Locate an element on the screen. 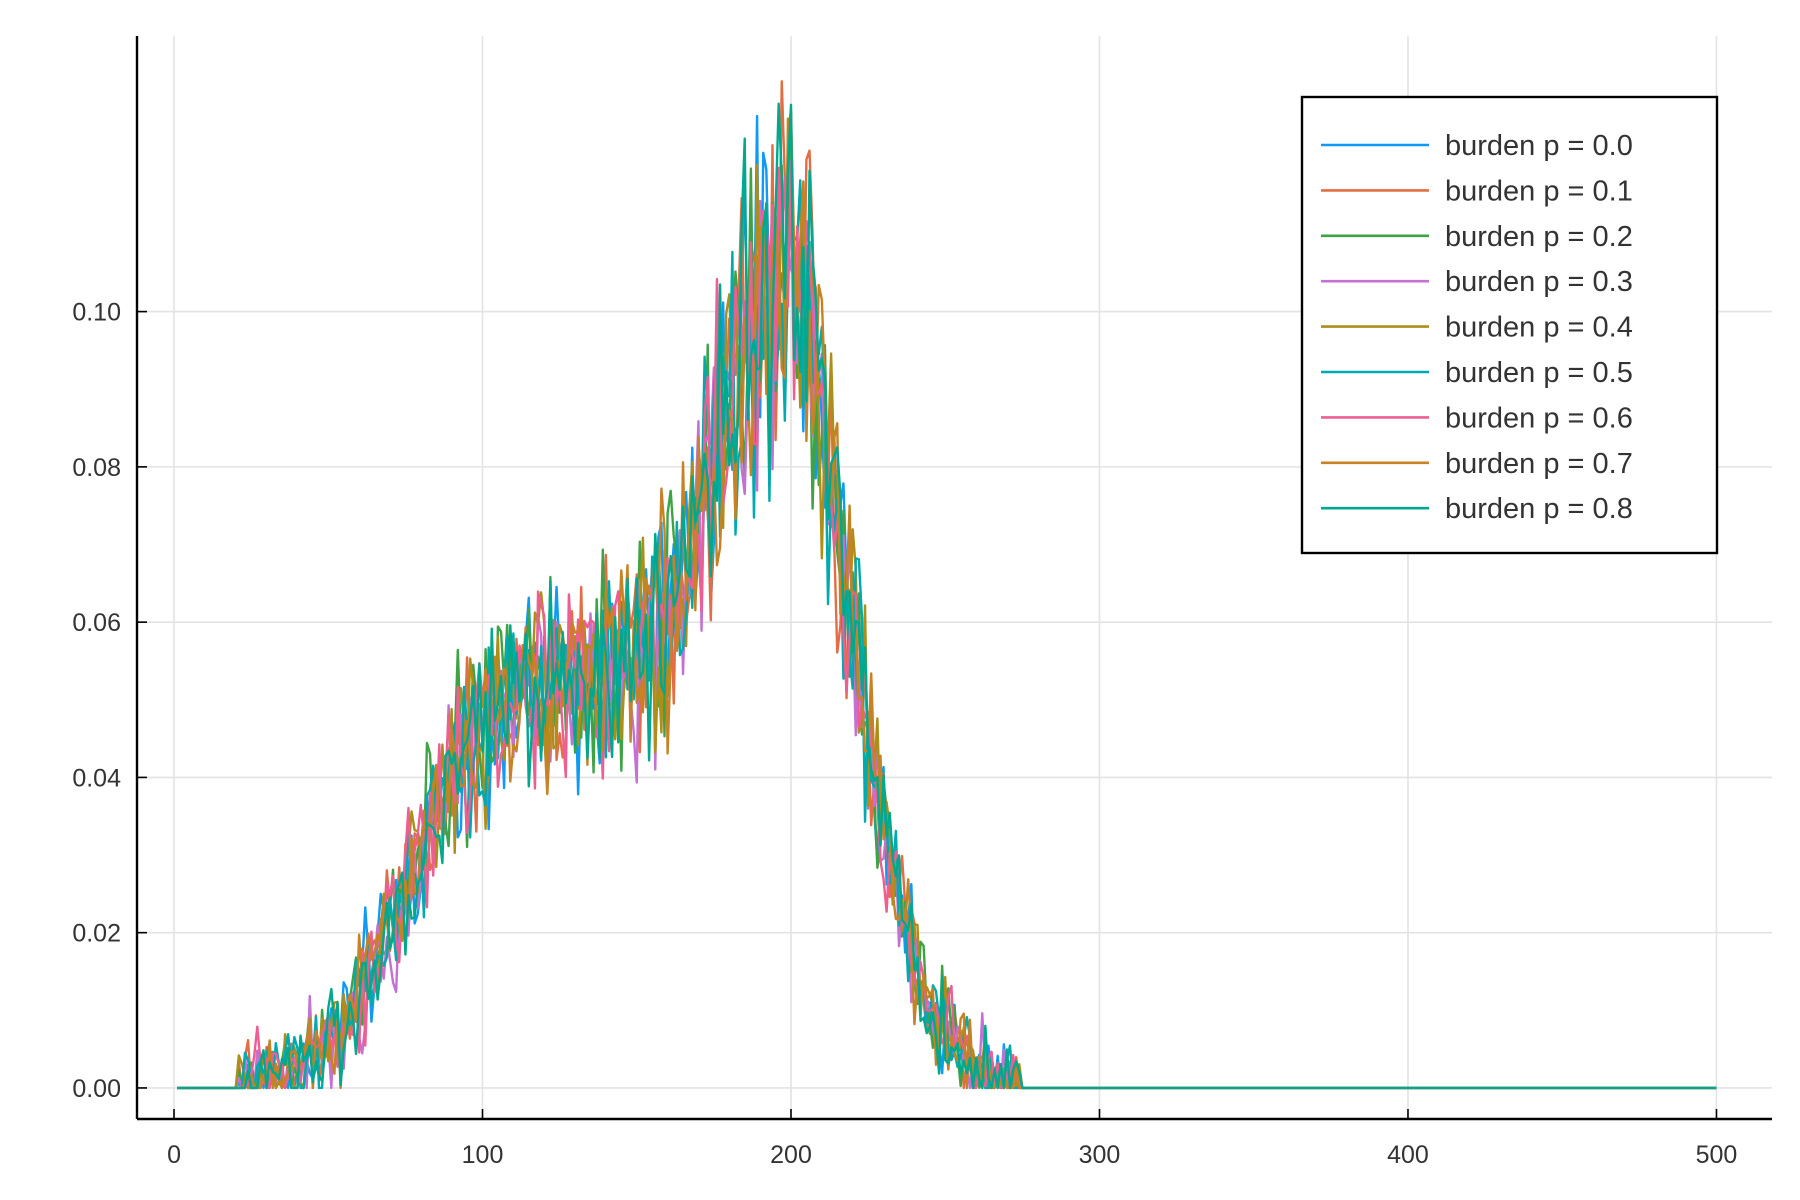 The image size is (1800, 1200). y-tick-label: 0.10 is located at coordinates (96, 313).